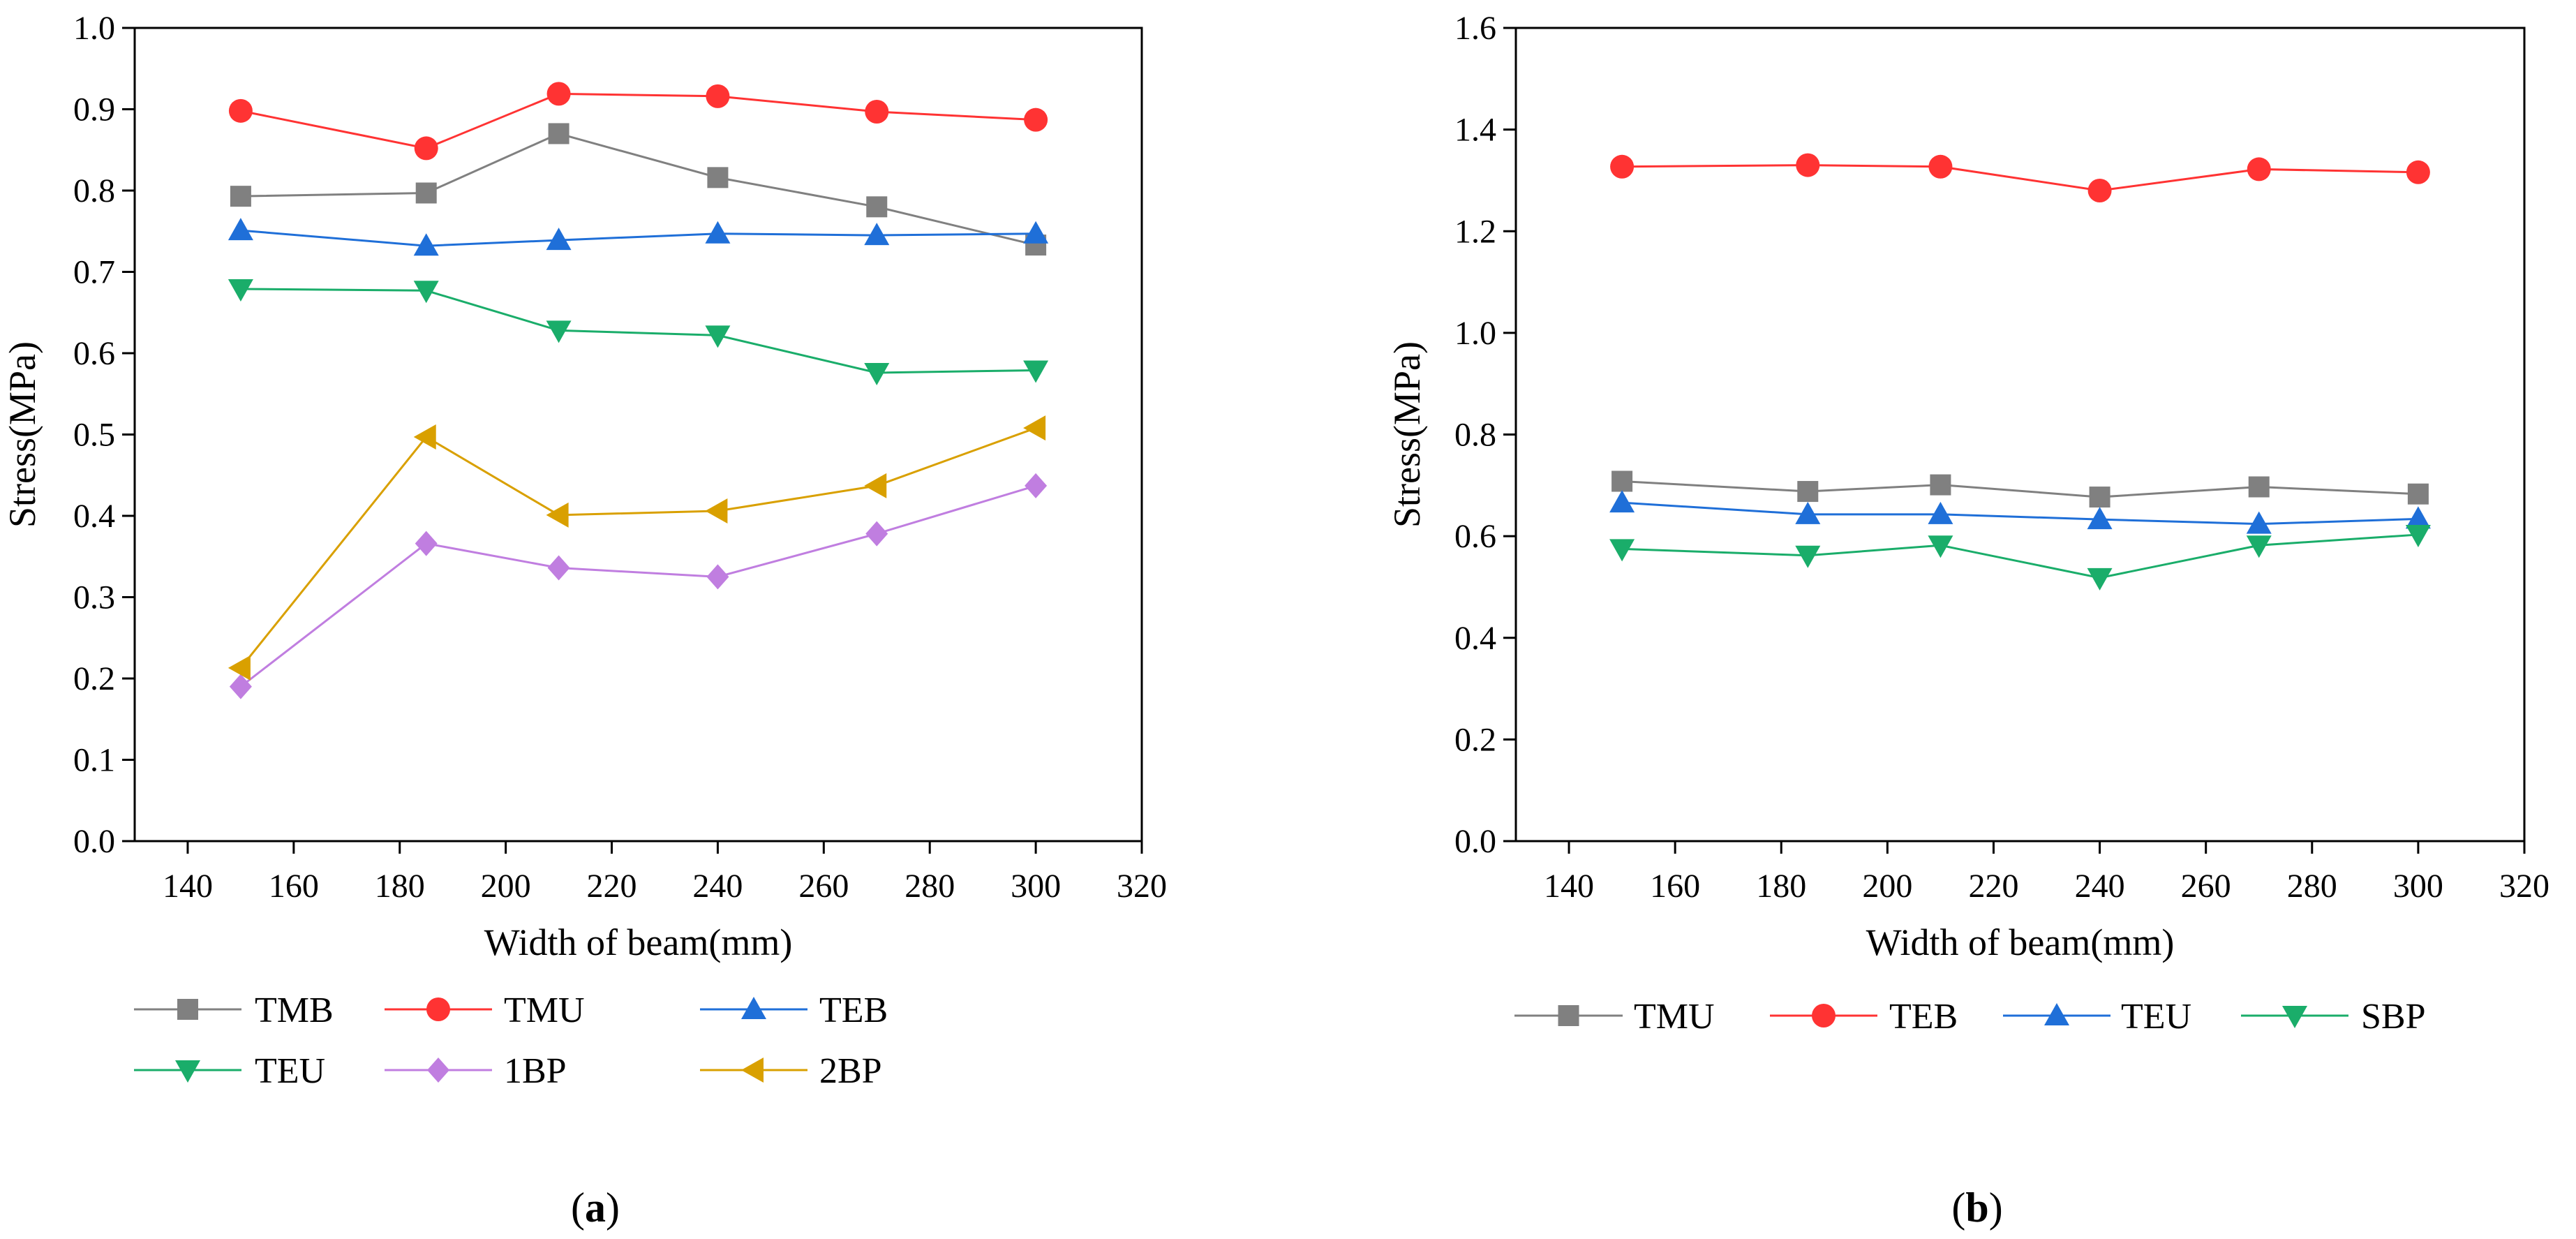  Describe the element at coordinates (1614, 1017) in the screenshot. I see `panel-b-legend-entry-TMU: TMU` at that location.